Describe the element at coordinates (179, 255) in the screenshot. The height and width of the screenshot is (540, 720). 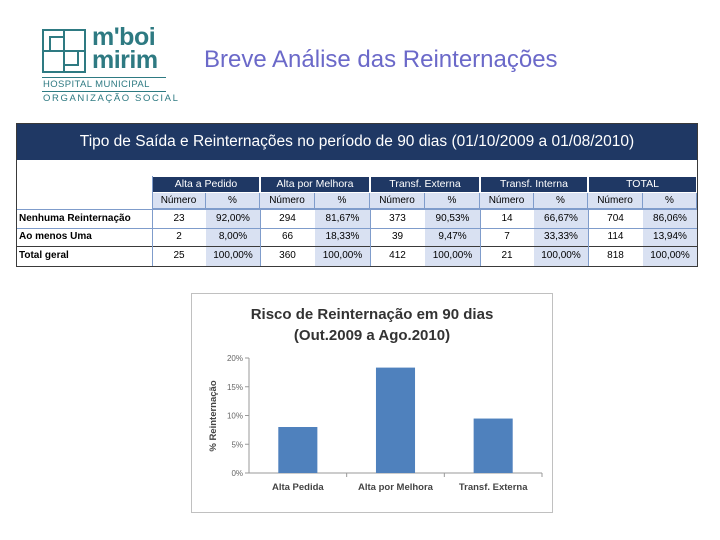
I see `table-cell: 25` at that location.